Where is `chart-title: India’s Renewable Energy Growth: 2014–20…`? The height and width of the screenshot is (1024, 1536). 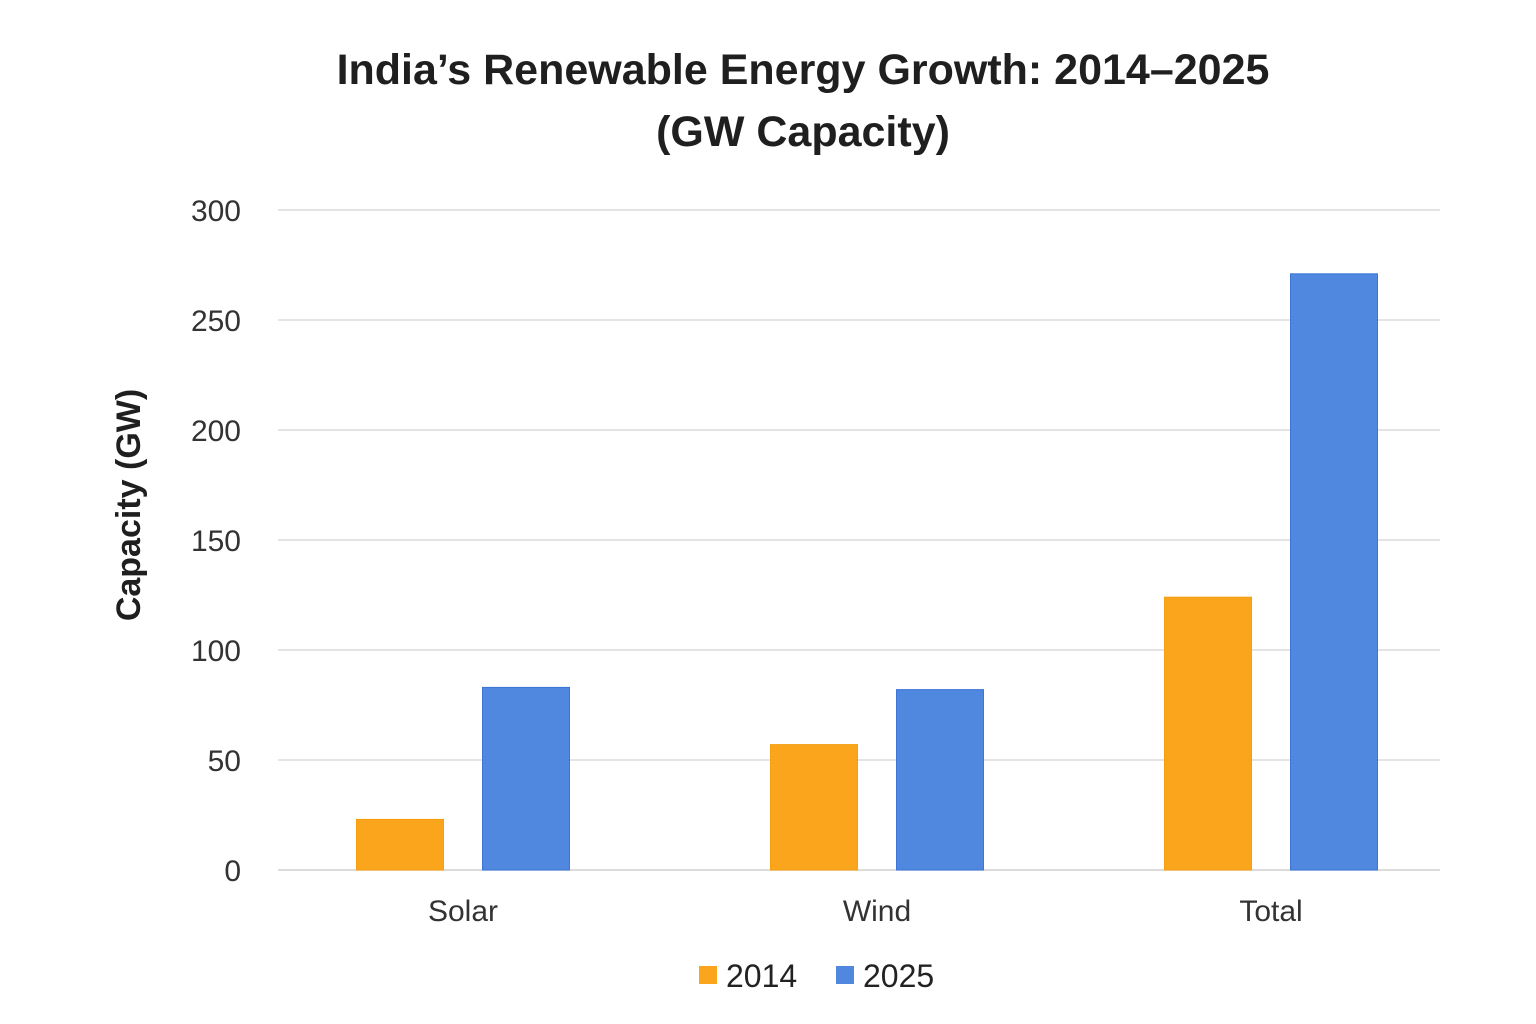 chart-title: India’s Renewable Energy Growth: 2014–20… is located at coordinates (803, 70).